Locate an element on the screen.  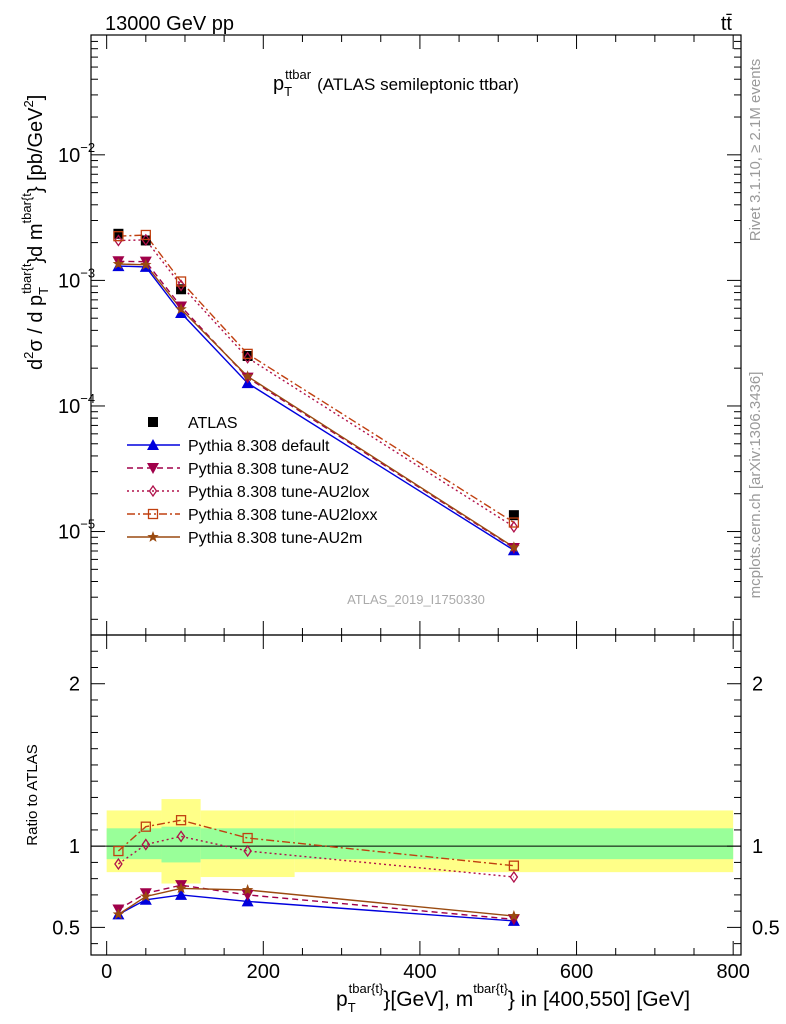
ratio-y-axis-label: Ratio to ATLAS is located at coordinates (32, 794).